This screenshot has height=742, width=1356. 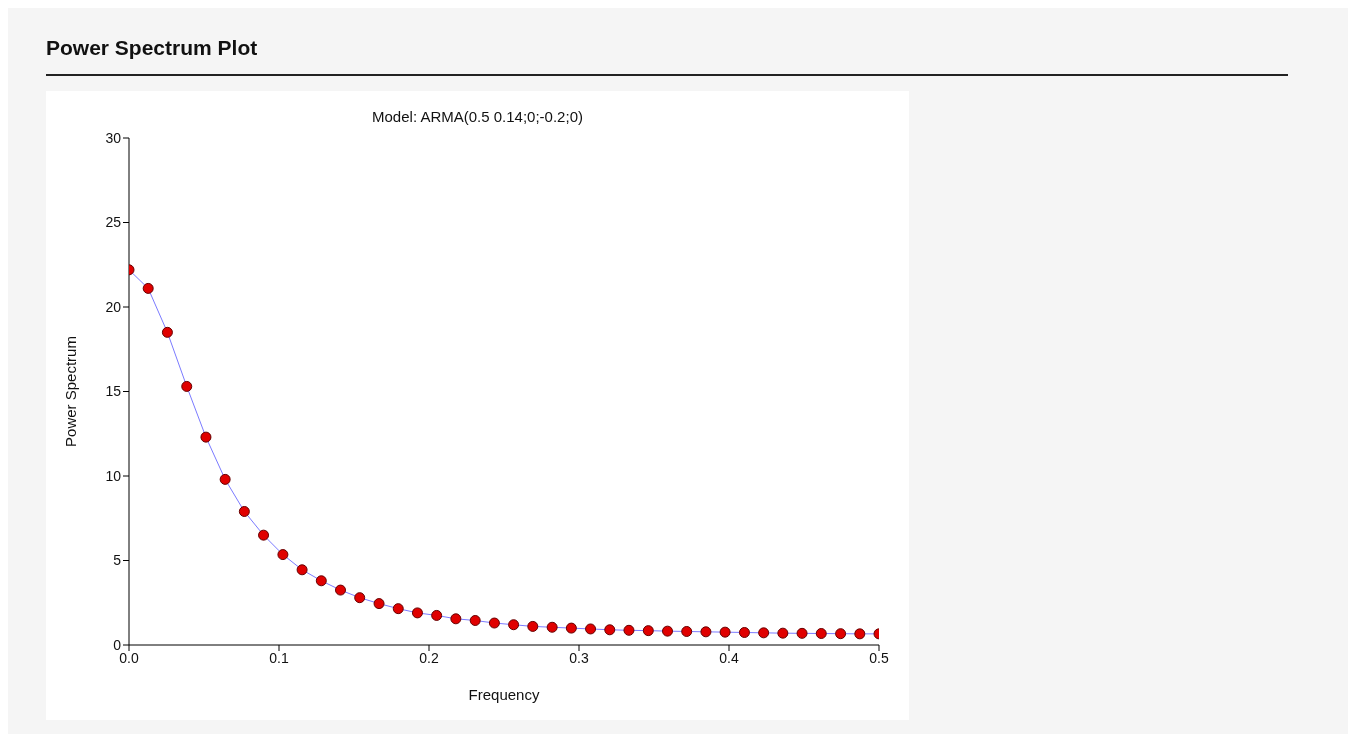 What do you see at coordinates (113, 222) in the screenshot?
I see `y-tick-label: 25` at bounding box center [113, 222].